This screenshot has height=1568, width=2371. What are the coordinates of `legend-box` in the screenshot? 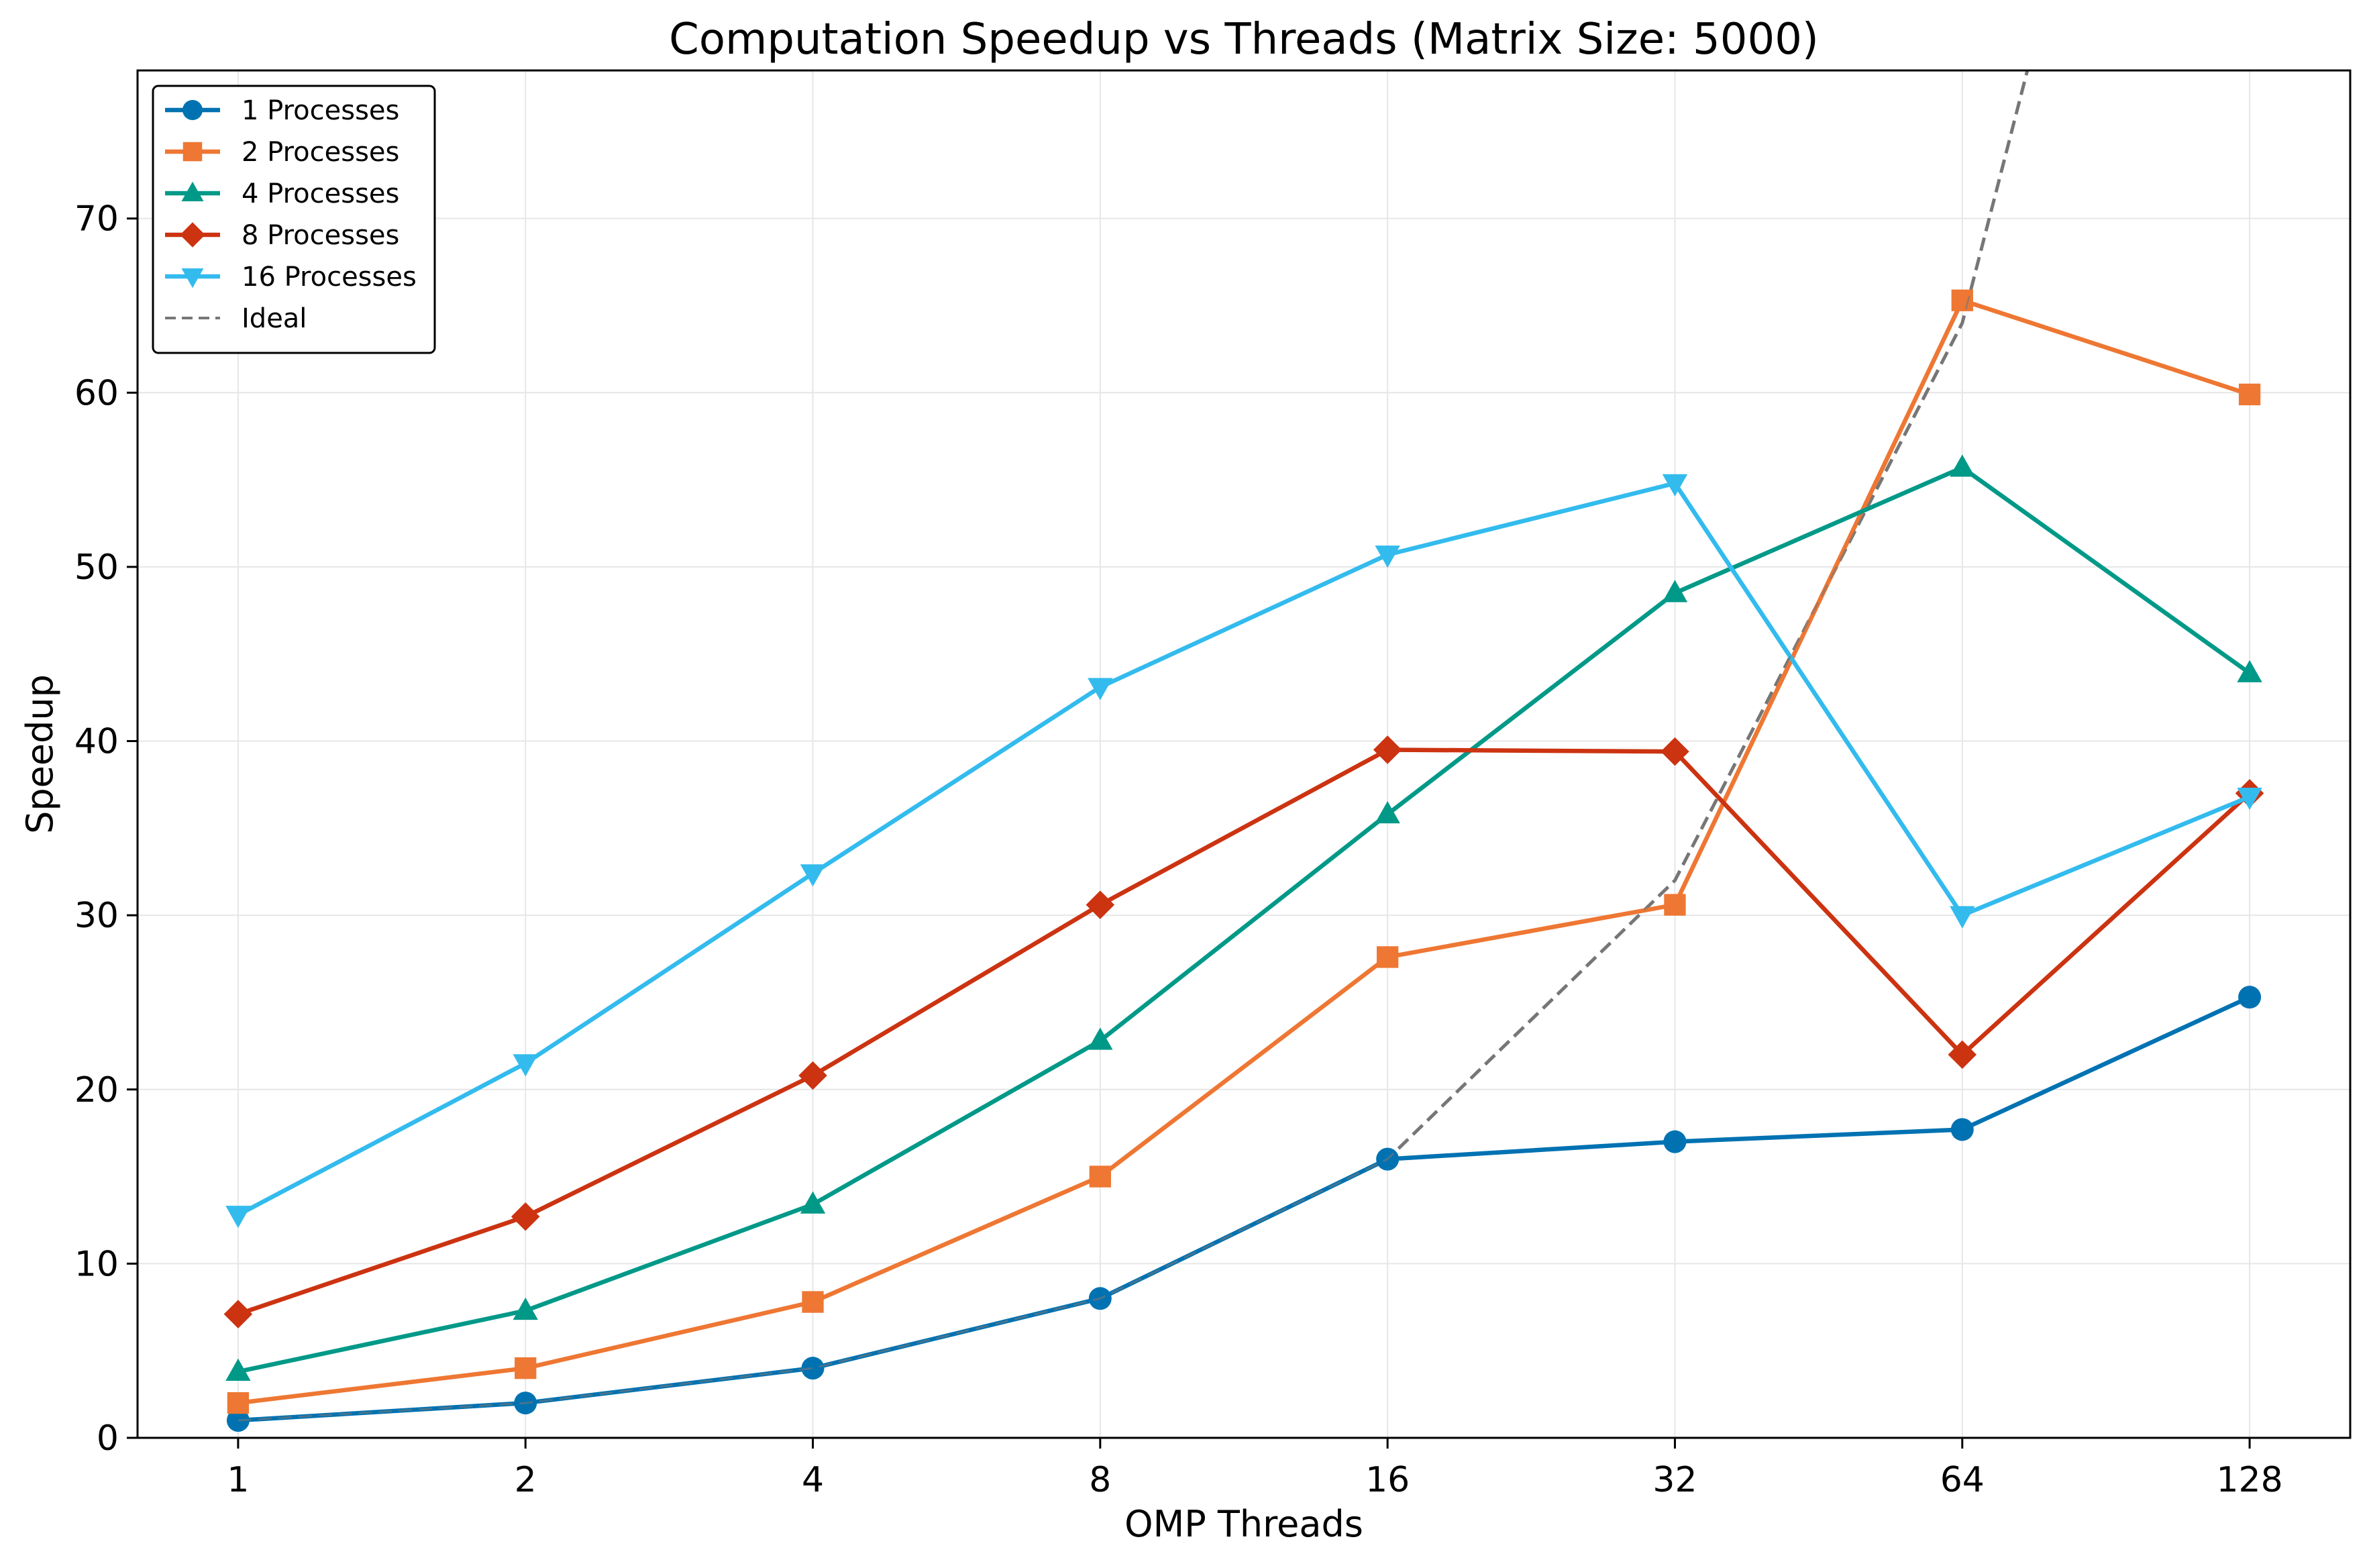 It's located at (294, 219).